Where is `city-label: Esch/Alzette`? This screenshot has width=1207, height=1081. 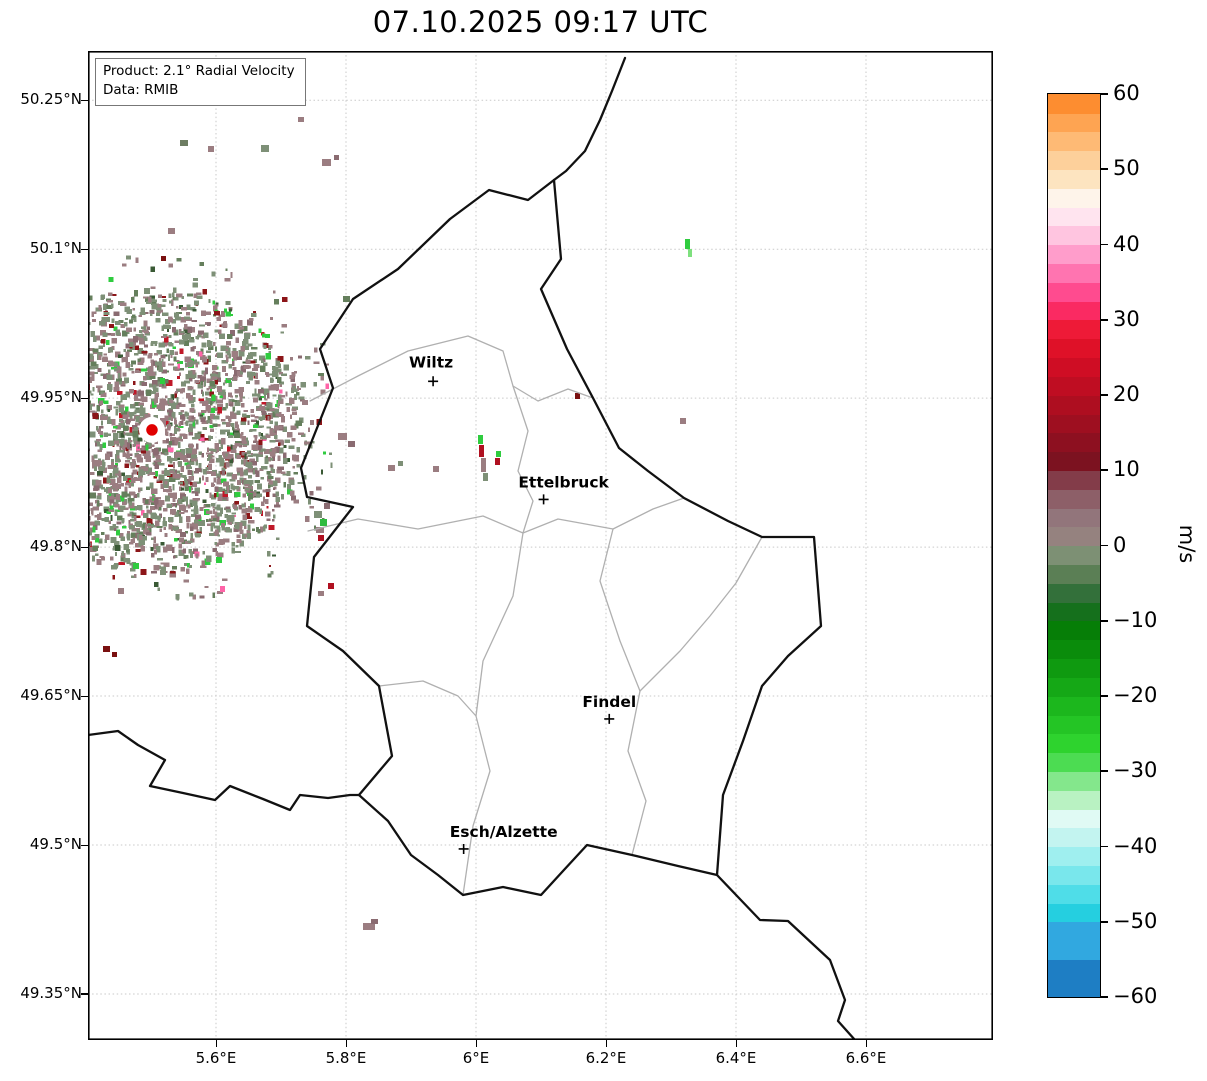
city-label: Esch/Alzette is located at coordinates (504, 832).